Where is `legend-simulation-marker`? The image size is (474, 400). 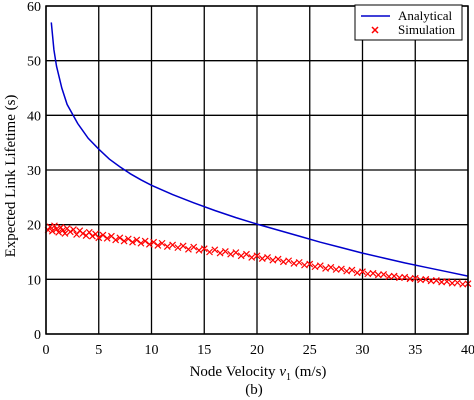
legend-simulation-marker is located at coordinates (375, 30).